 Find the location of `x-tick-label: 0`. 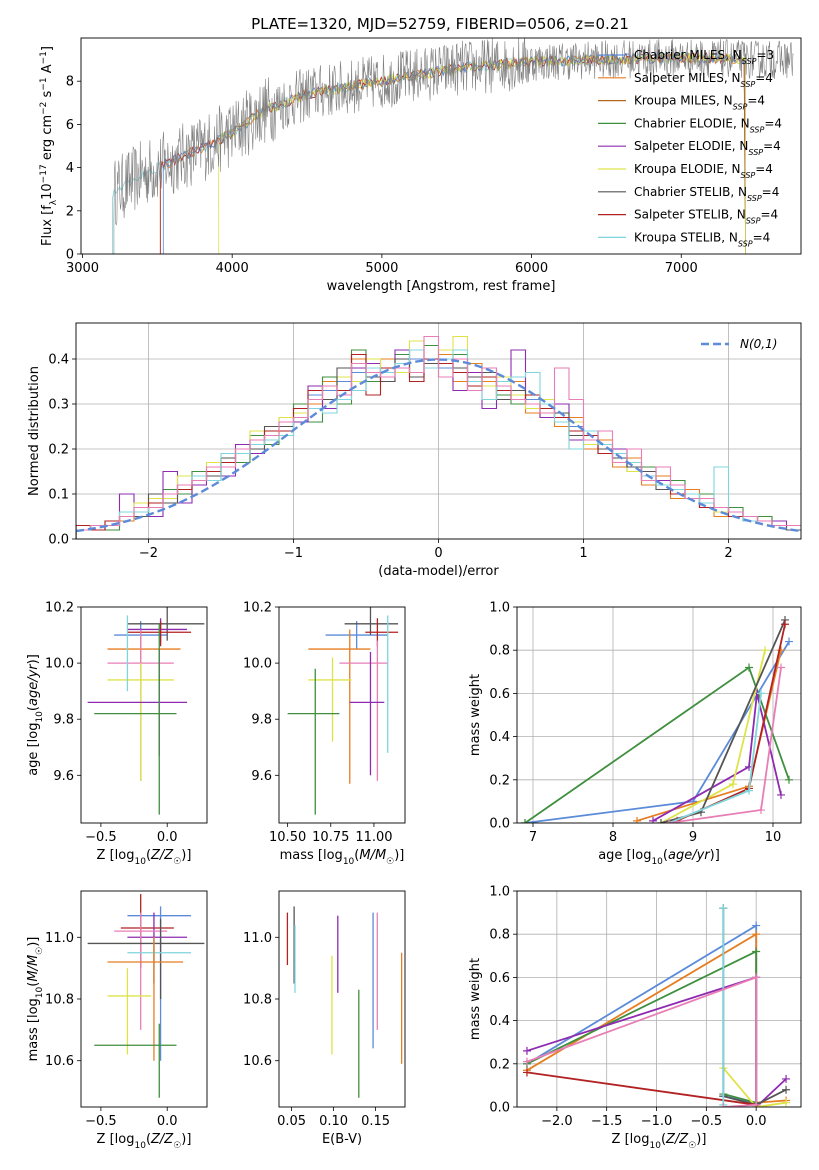

x-tick-label: 0 is located at coordinates (438, 553).